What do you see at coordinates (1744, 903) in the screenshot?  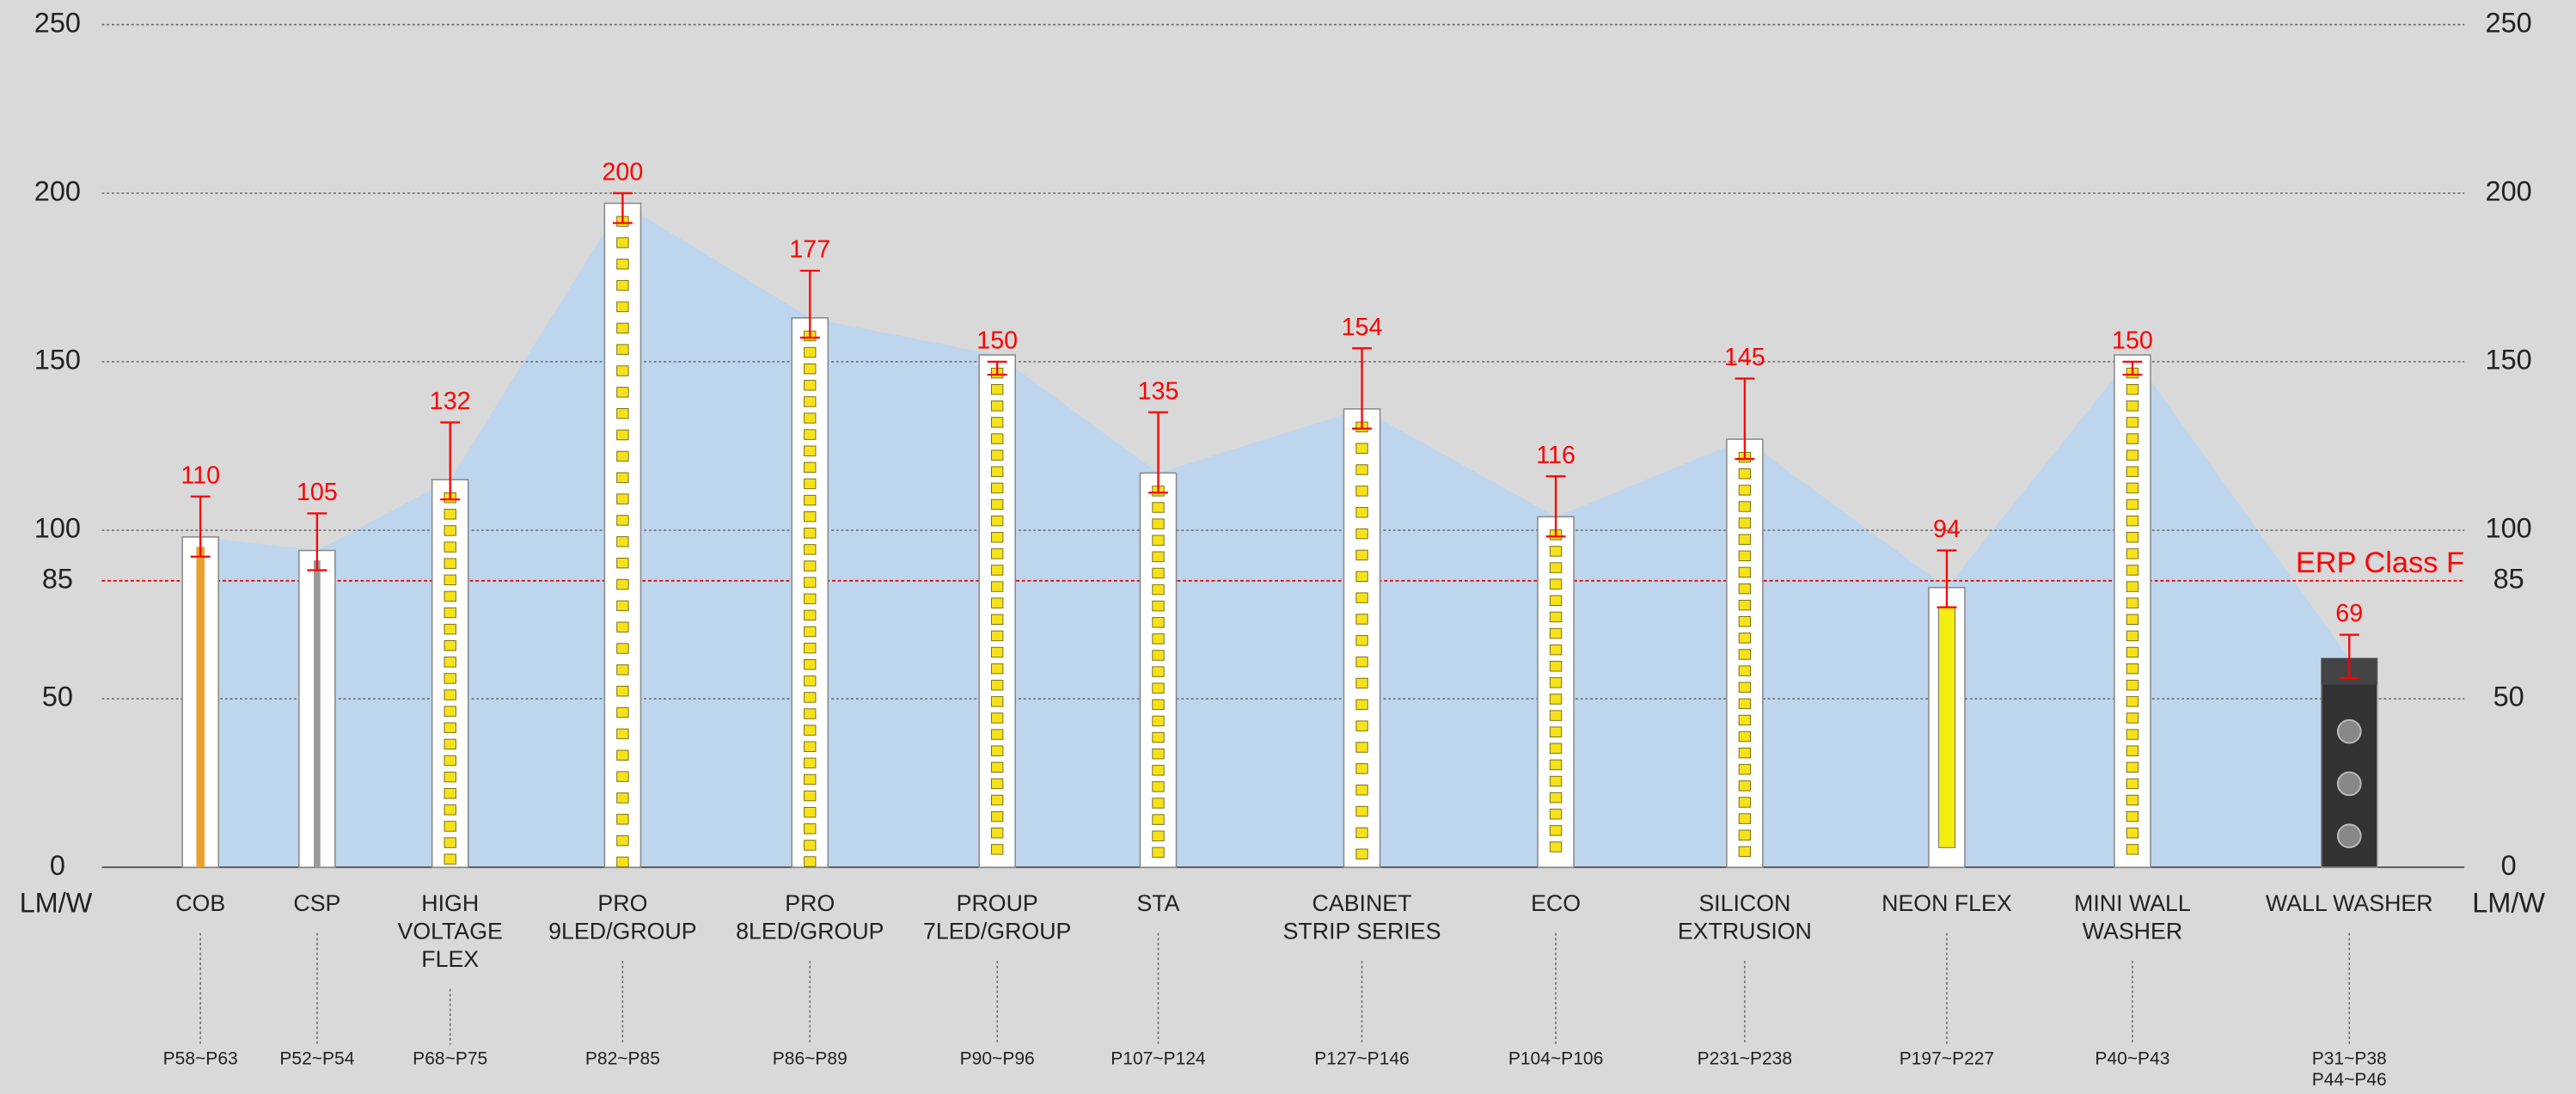 I see `x-tick-label: SILICON` at bounding box center [1744, 903].